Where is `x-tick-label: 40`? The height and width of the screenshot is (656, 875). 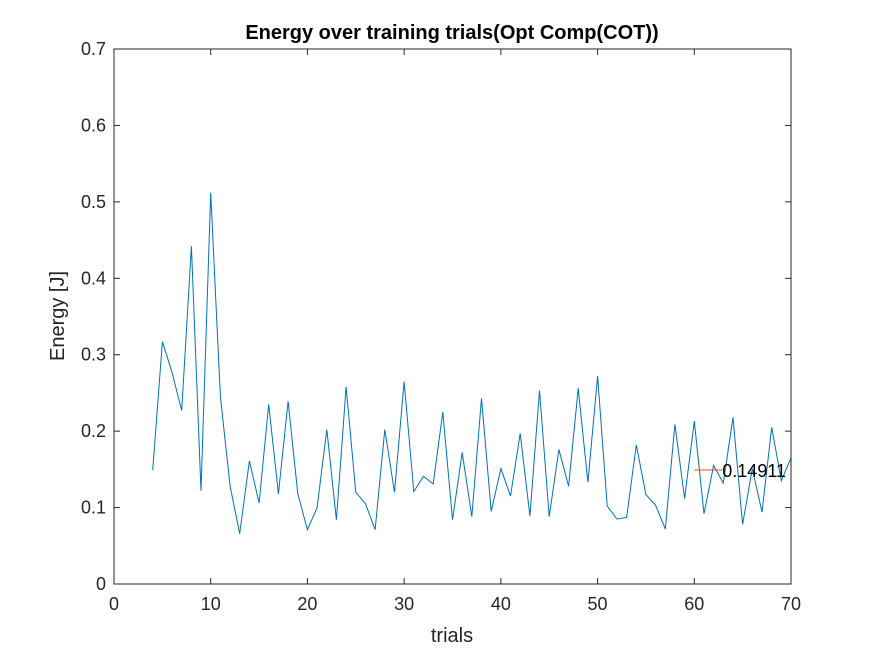
x-tick-label: 40 is located at coordinates (501, 604).